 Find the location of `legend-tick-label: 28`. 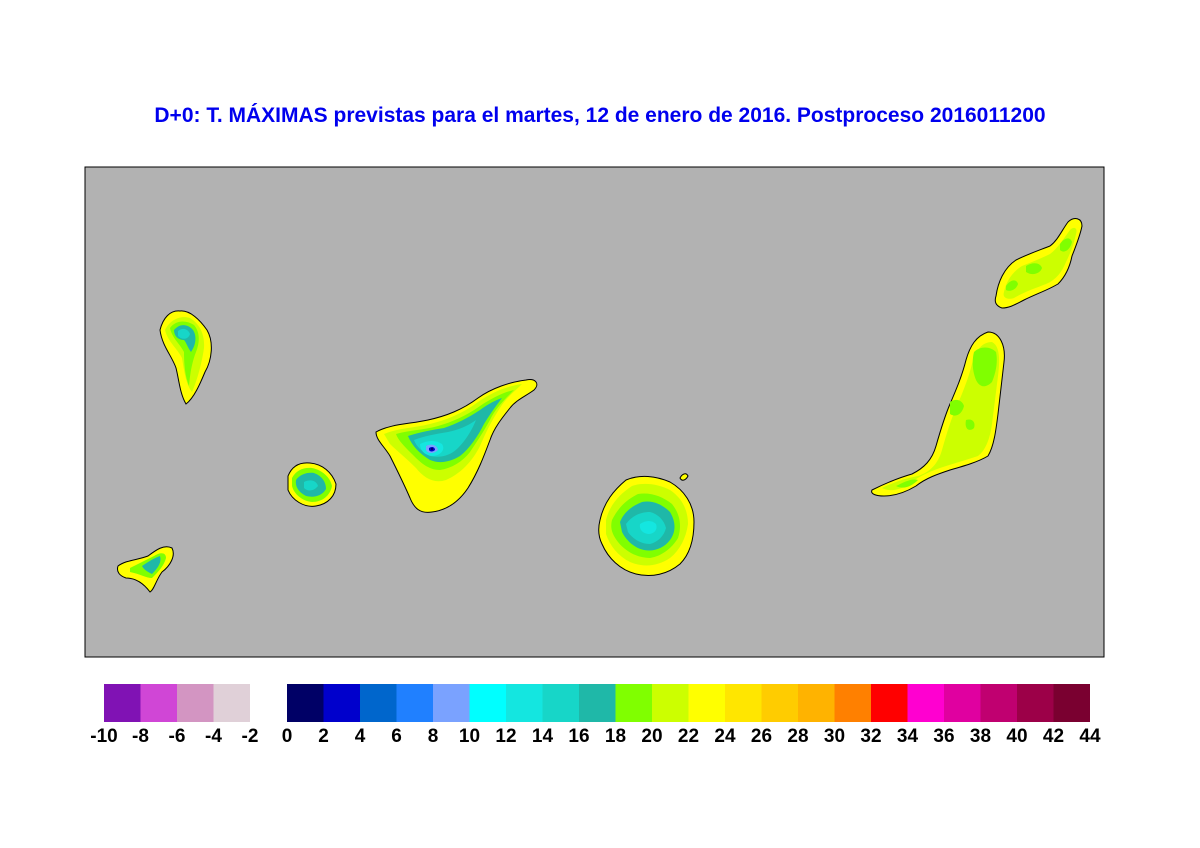

legend-tick-label: 28 is located at coordinates (798, 736).